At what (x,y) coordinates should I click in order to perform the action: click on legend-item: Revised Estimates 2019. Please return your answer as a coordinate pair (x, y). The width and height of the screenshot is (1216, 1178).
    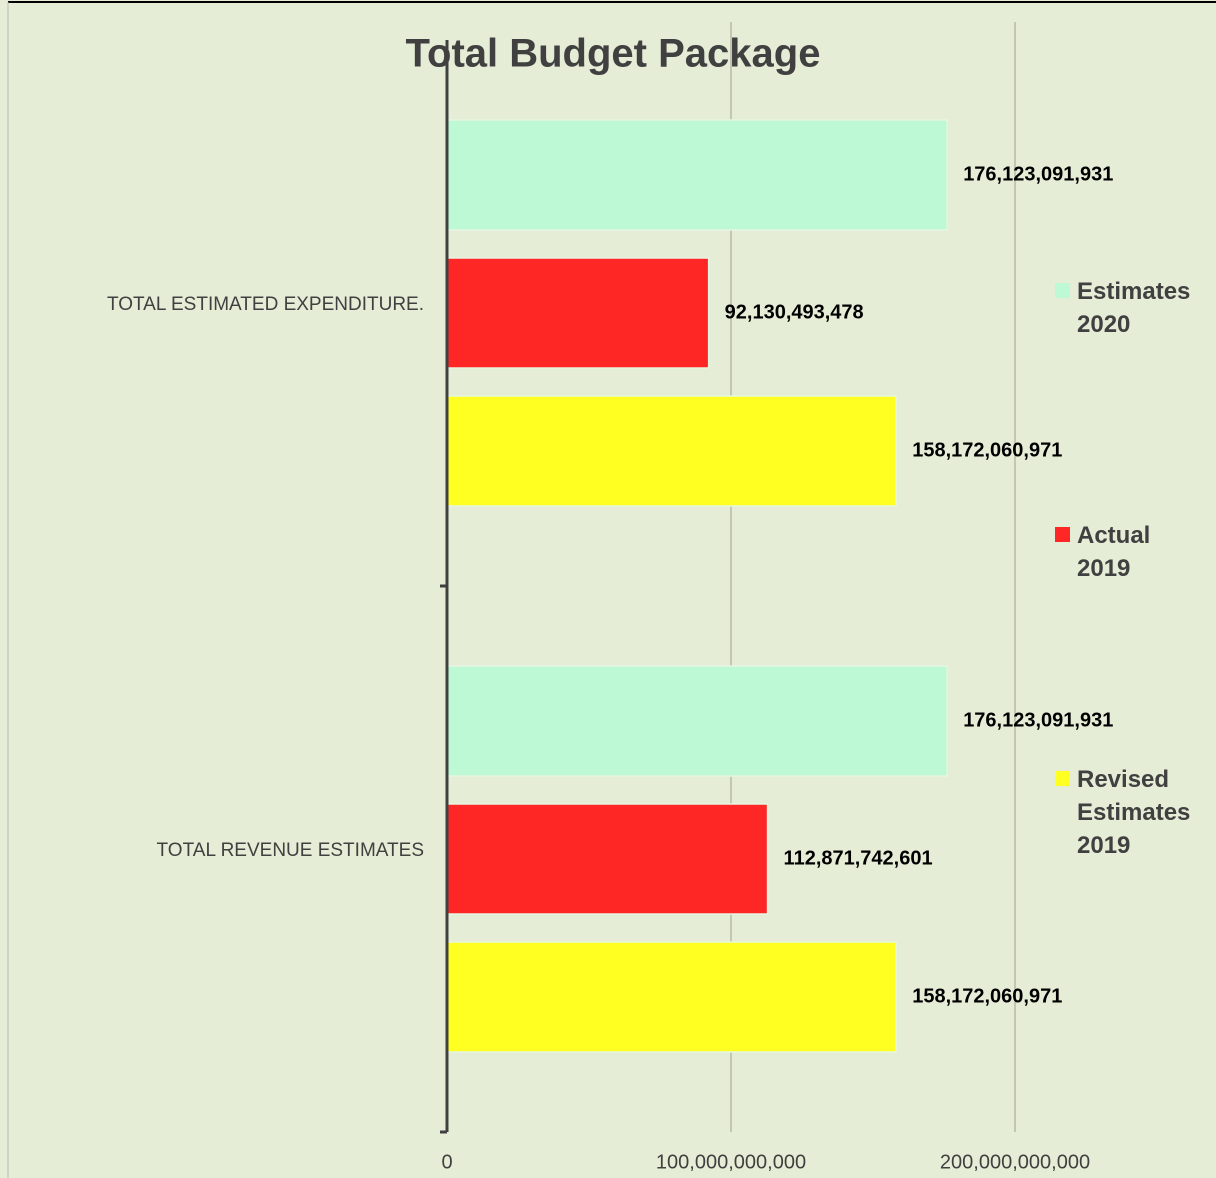
    Looking at the image, I should click on (1130, 812).